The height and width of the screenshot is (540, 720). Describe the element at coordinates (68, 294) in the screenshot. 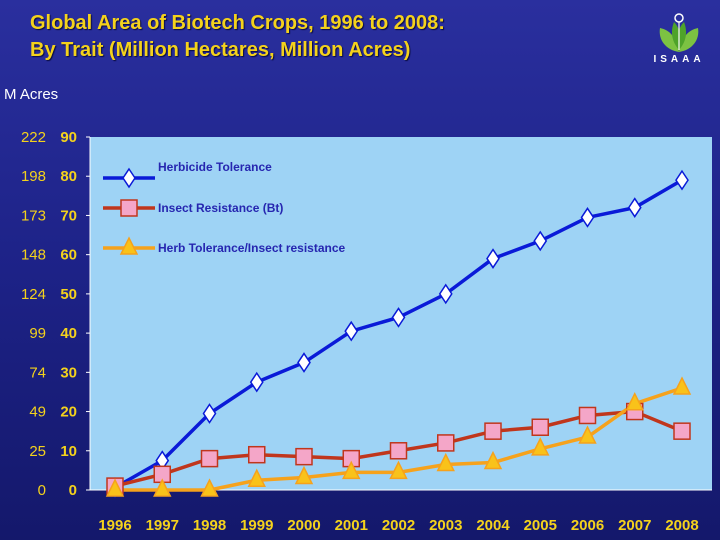

I see `y-tick-label-hectares: 50` at that location.